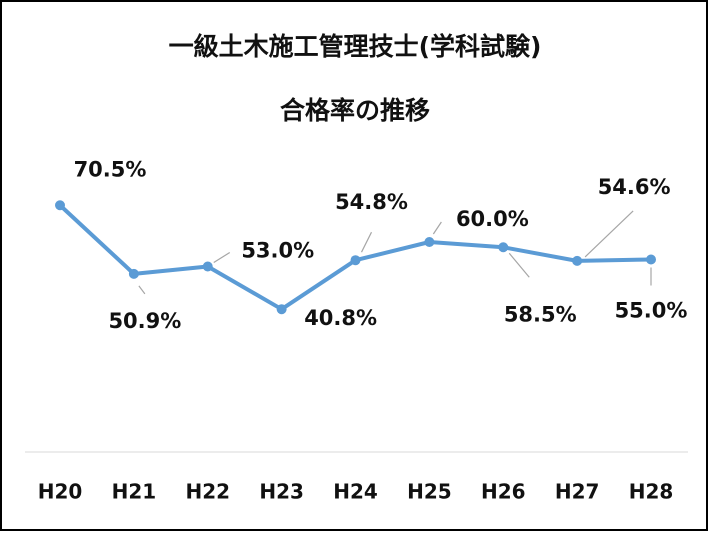  What do you see at coordinates (60, 492) in the screenshot?
I see `x-tick-label: H20` at bounding box center [60, 492].